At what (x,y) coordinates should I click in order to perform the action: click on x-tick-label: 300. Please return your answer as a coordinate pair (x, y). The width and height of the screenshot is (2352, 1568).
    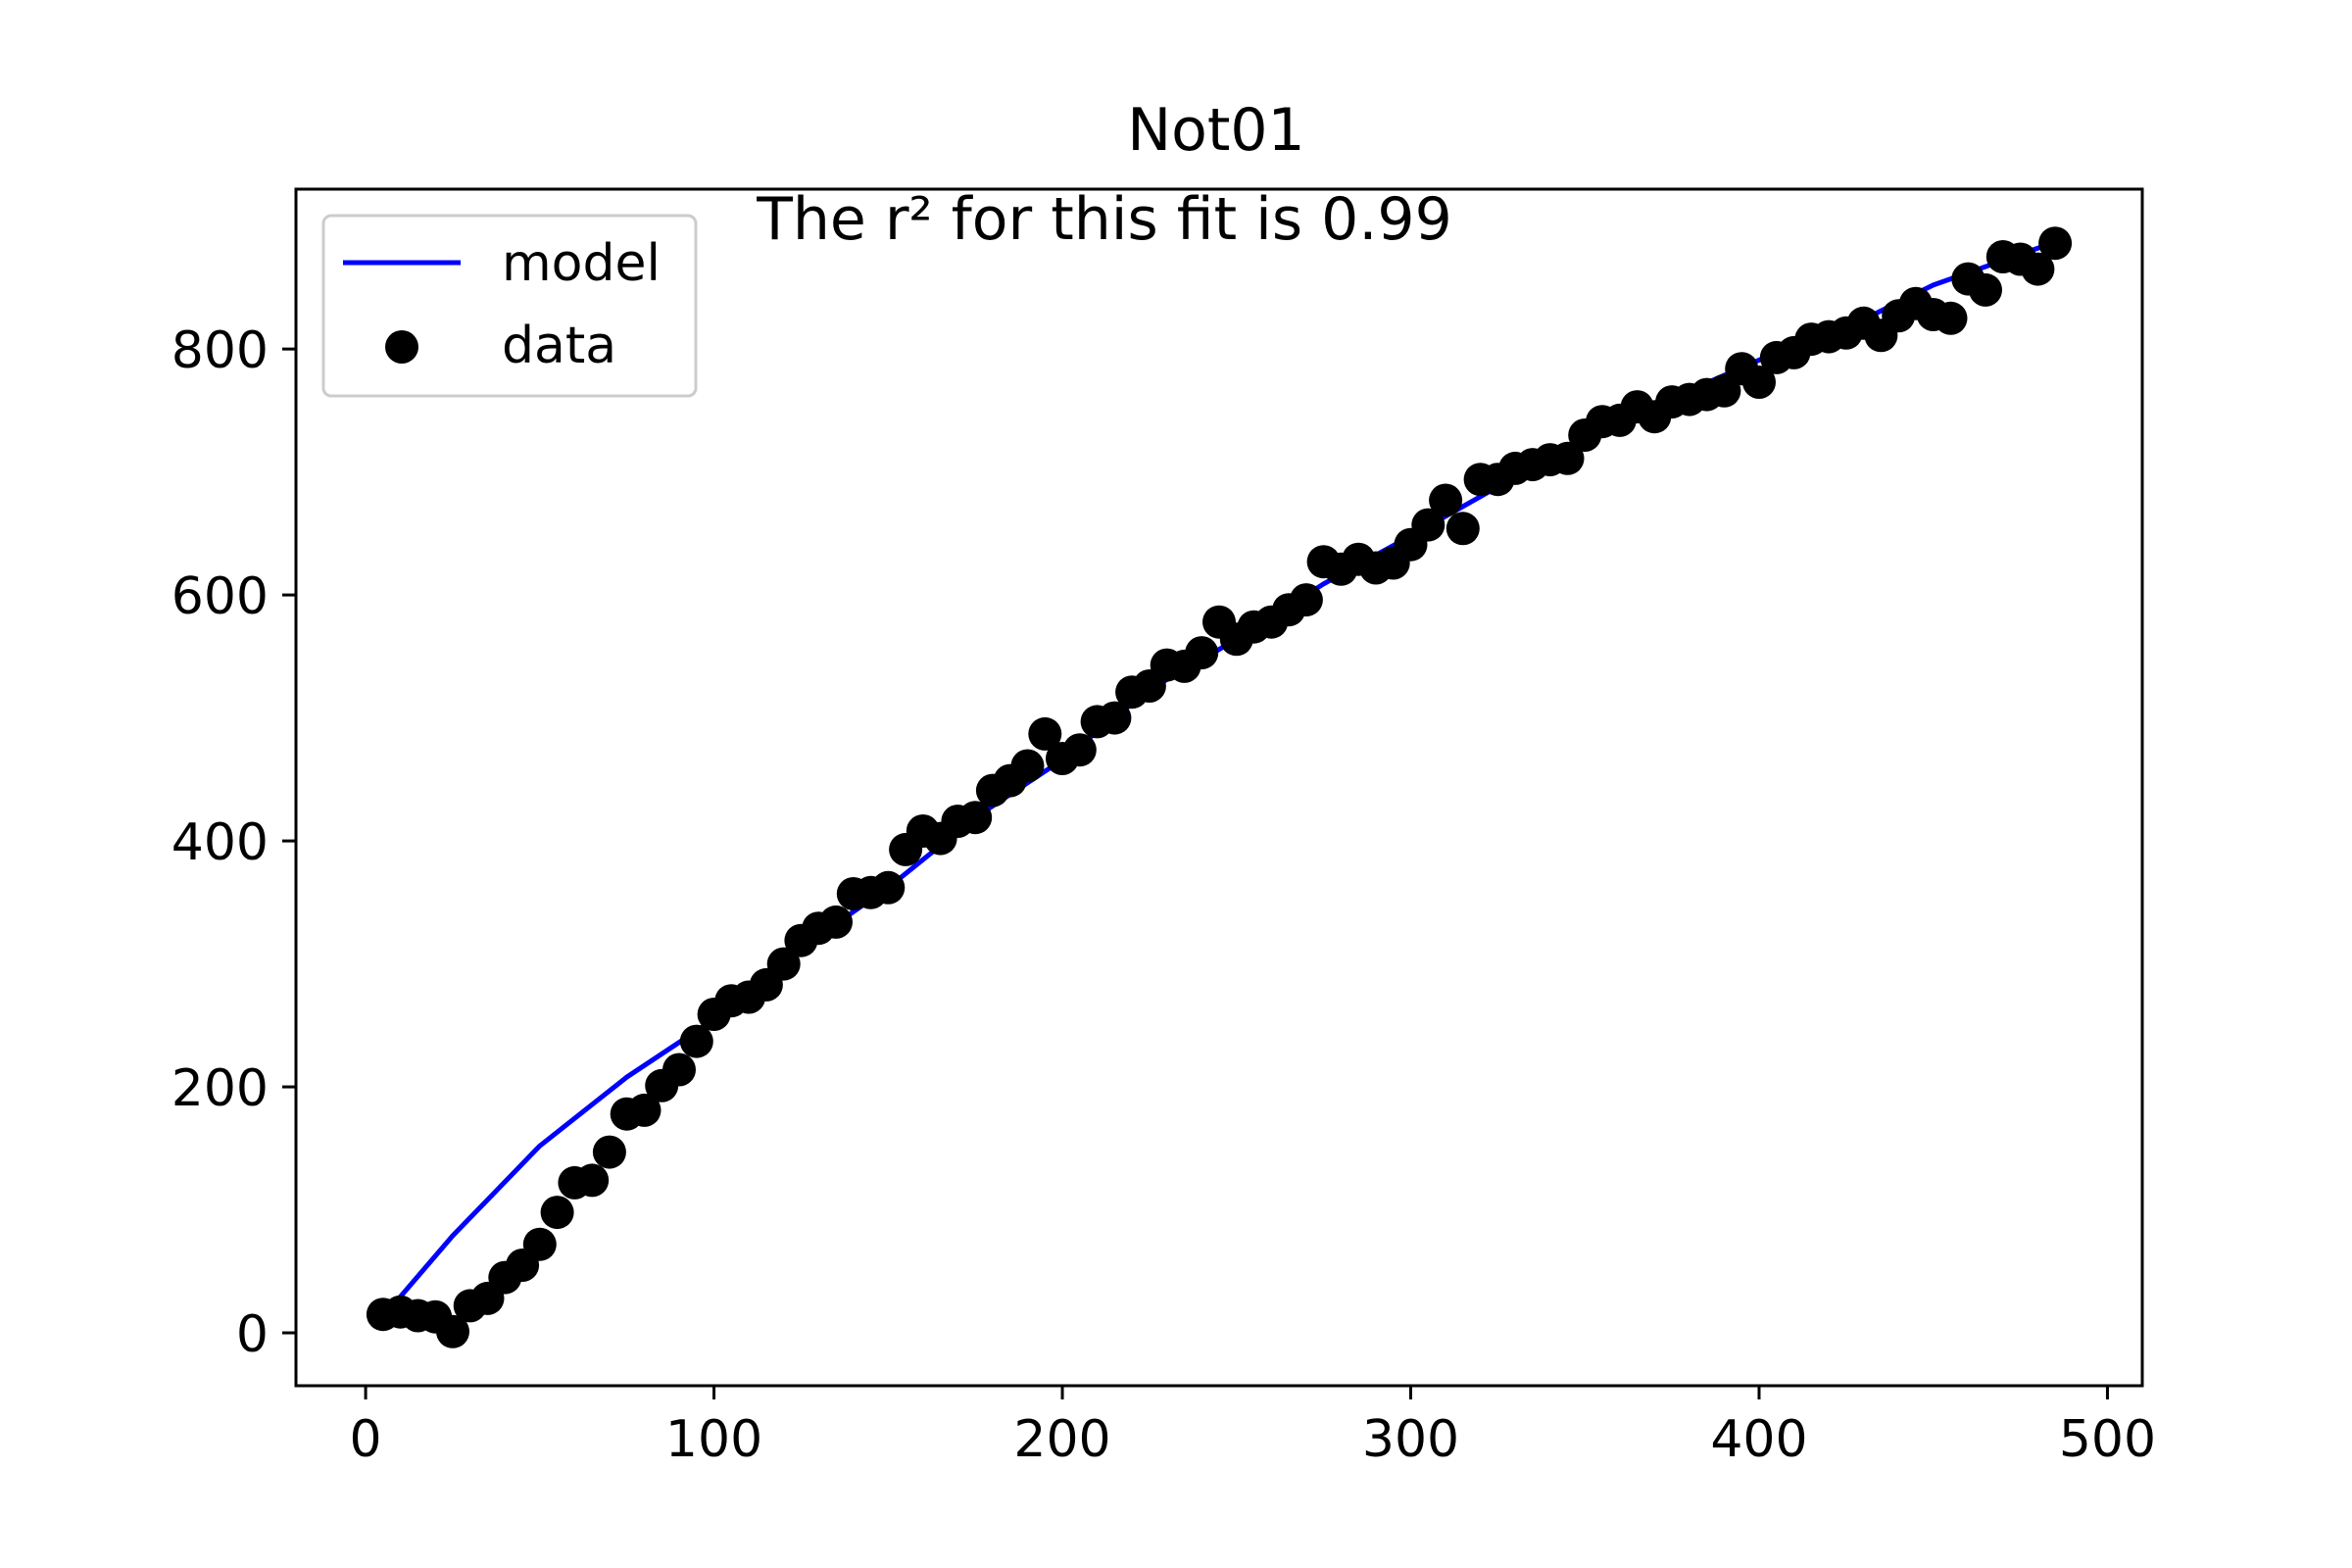
    Looking at the image, I should click on (1410, 1439).